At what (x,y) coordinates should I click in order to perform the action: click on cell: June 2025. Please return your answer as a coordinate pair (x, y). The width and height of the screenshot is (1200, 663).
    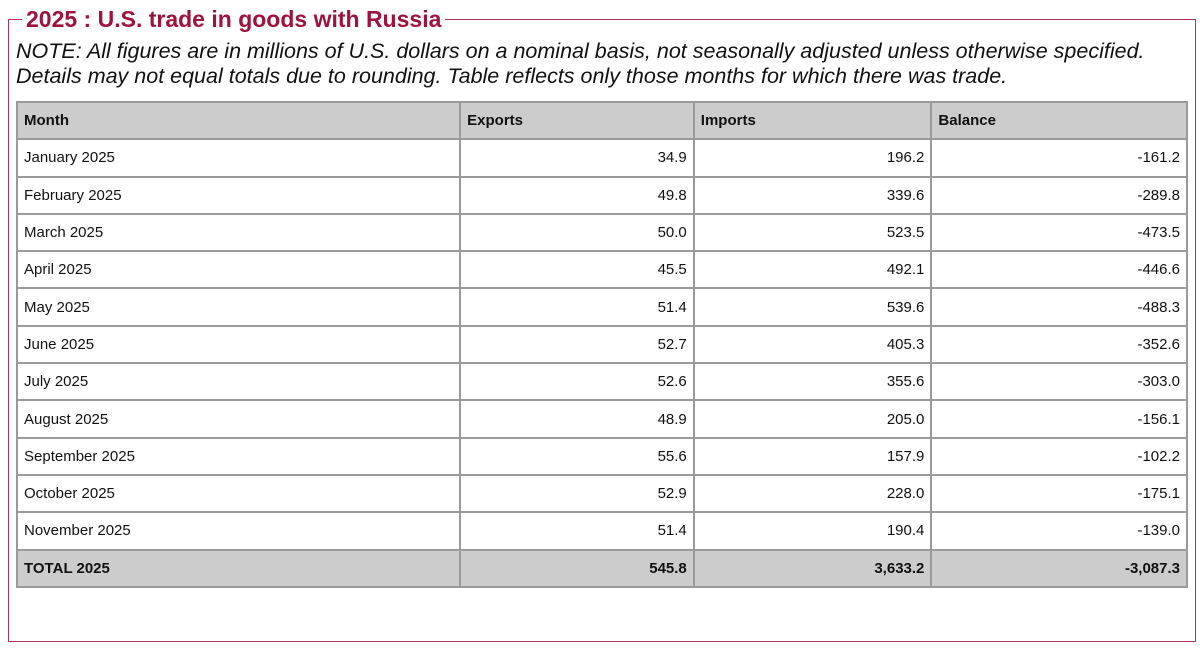
    Looking at the image, I should click on (238, 344).